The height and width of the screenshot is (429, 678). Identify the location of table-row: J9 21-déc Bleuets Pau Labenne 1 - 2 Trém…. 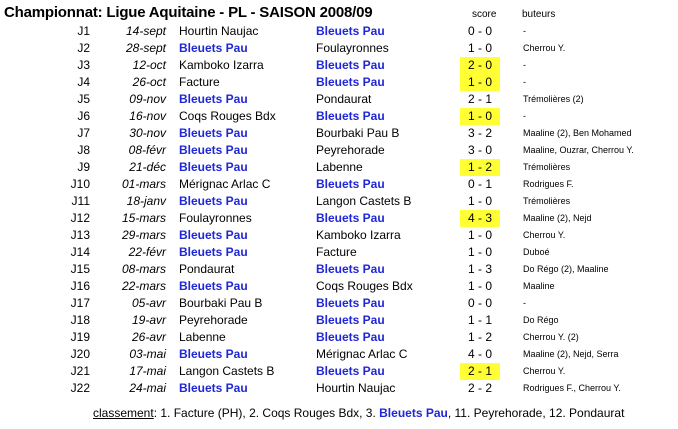
(339, 167).